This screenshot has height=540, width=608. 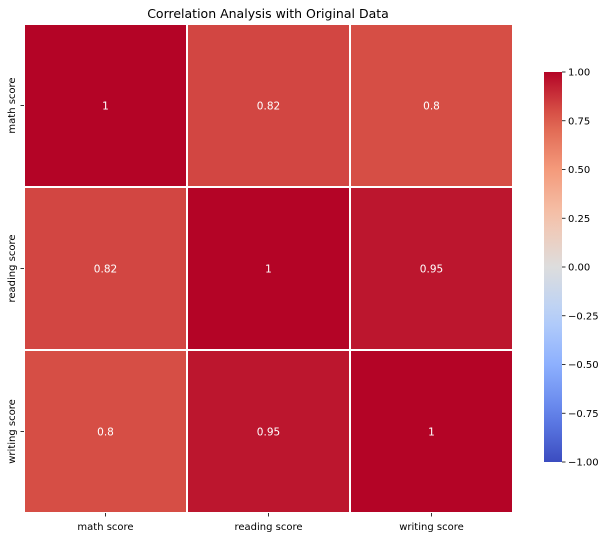 I want to click on colorbar-tick-label: −0.75, so click(x=583, y=414).